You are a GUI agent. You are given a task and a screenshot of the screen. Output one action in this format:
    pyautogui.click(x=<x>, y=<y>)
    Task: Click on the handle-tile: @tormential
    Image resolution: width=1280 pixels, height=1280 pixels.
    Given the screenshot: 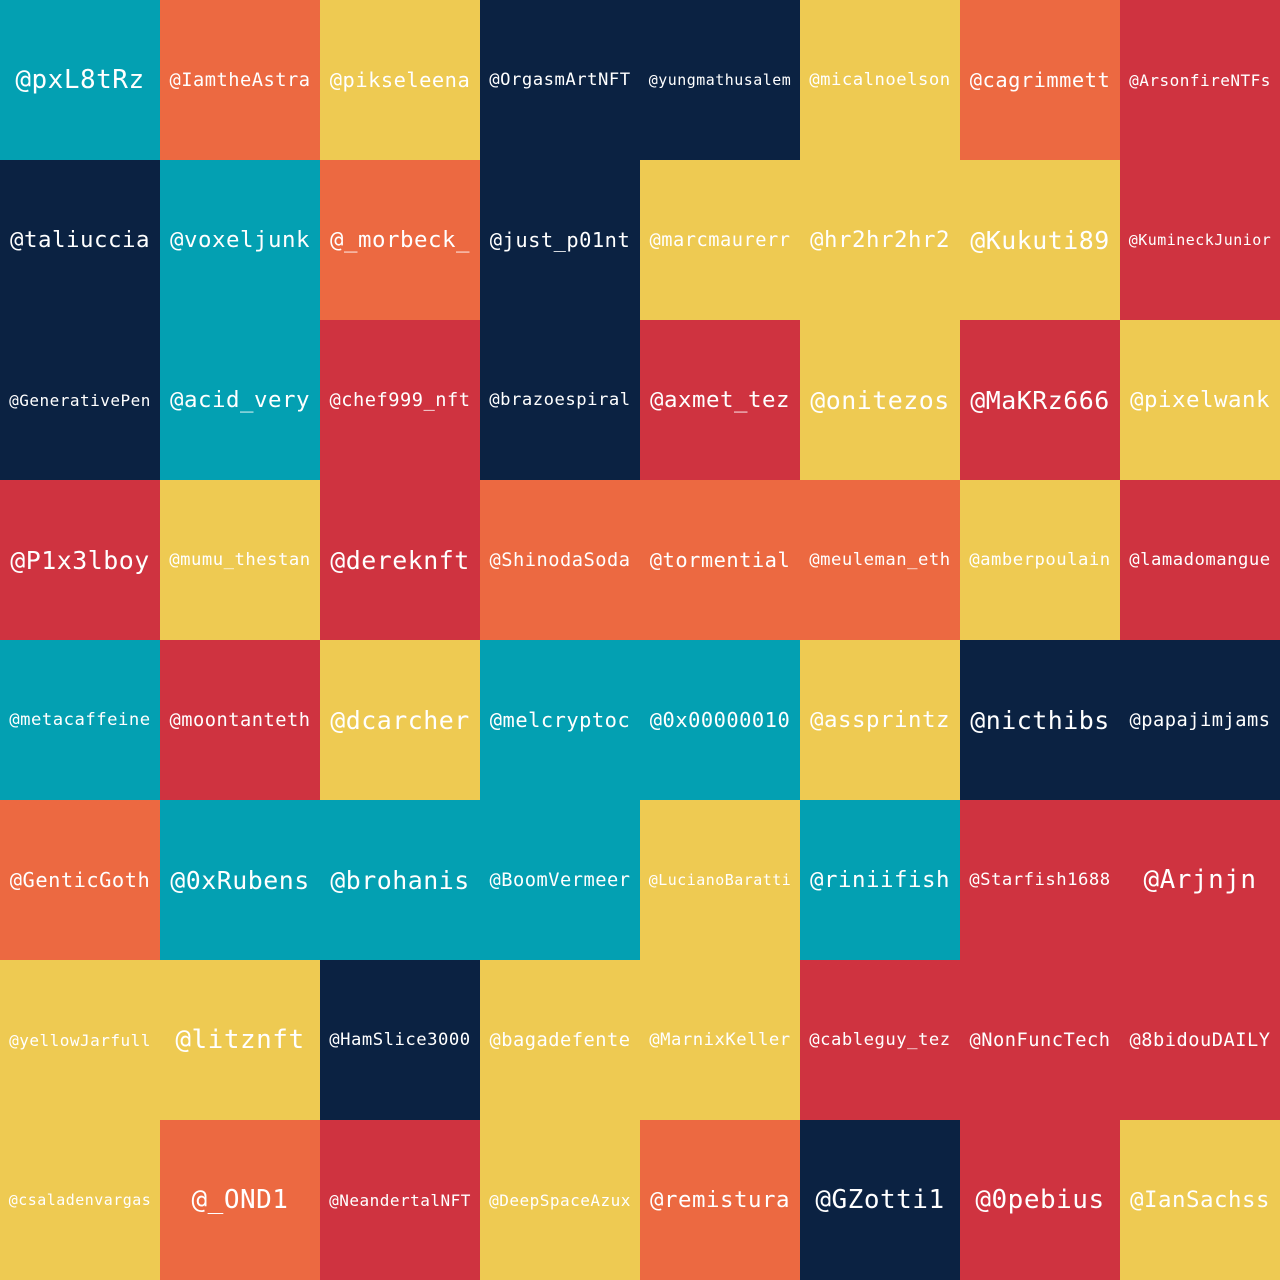 What is the action you would take?
    pyautogui.click(x=720, y=560)
    